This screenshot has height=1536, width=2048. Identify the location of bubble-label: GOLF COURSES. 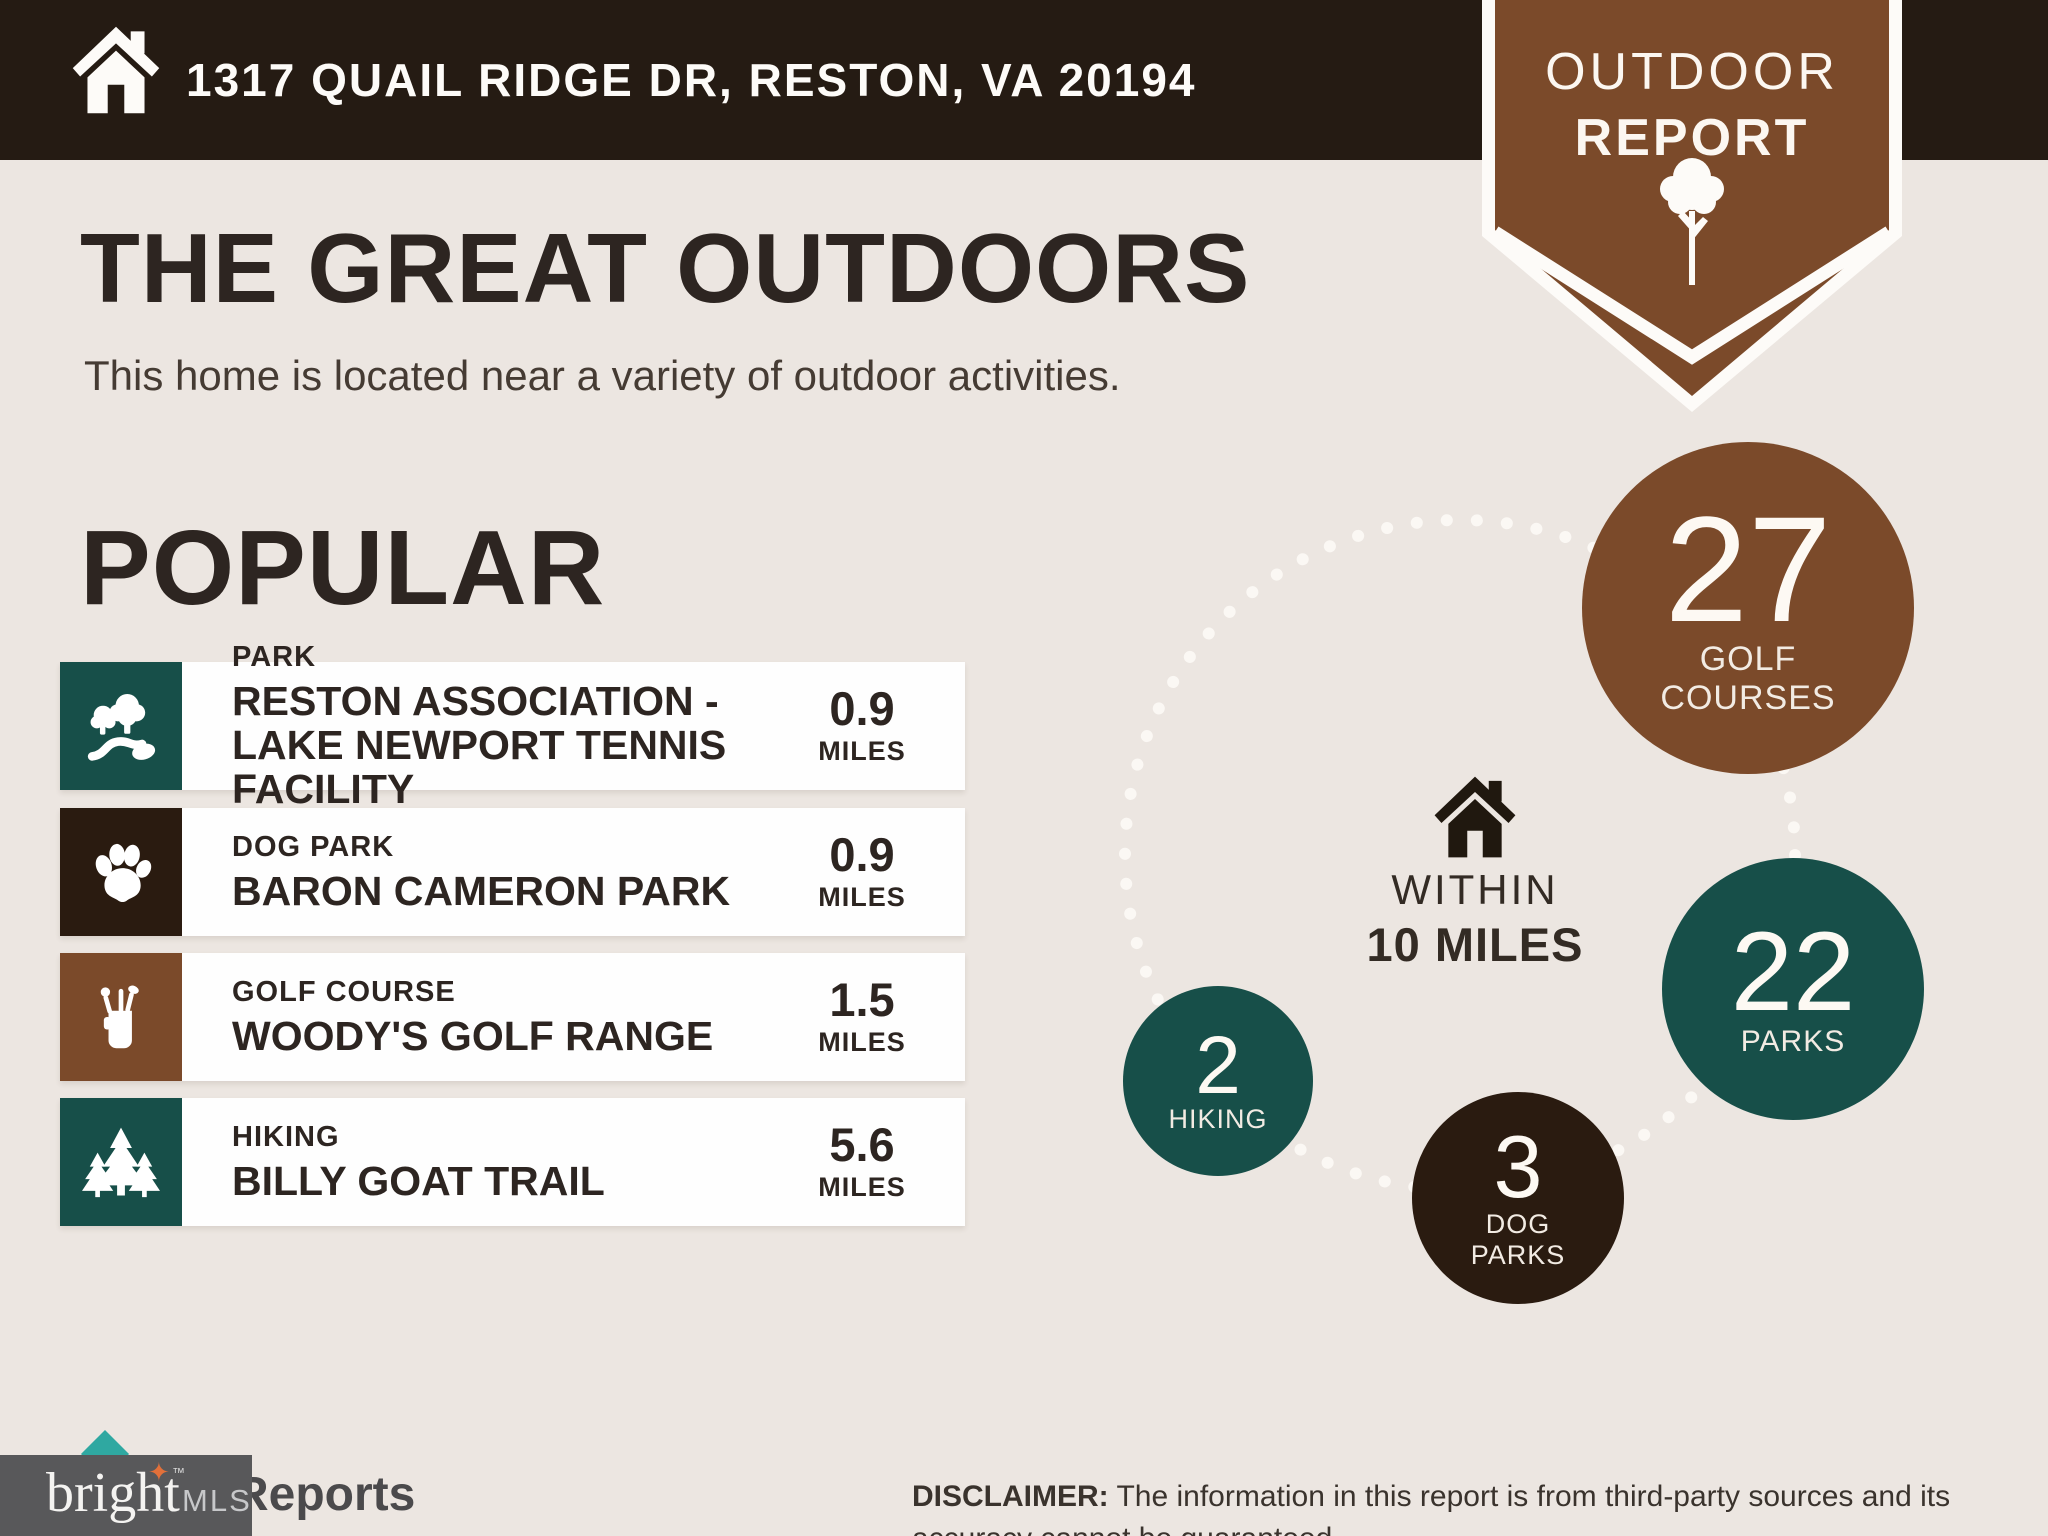
(1748, 679).